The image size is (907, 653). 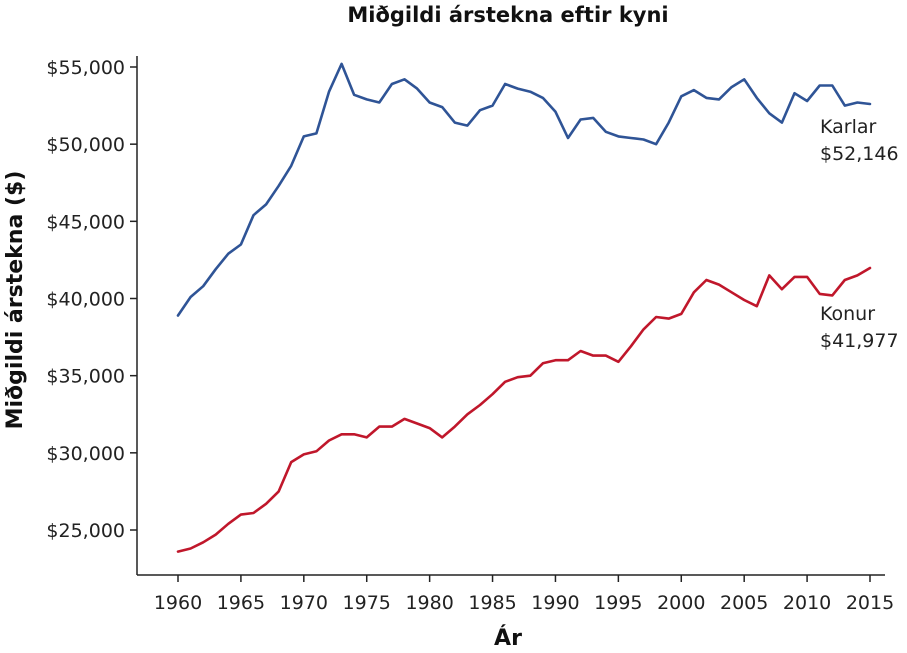 I want to click on series-value-label-konur: $41,977, so click(x=859, y=341).